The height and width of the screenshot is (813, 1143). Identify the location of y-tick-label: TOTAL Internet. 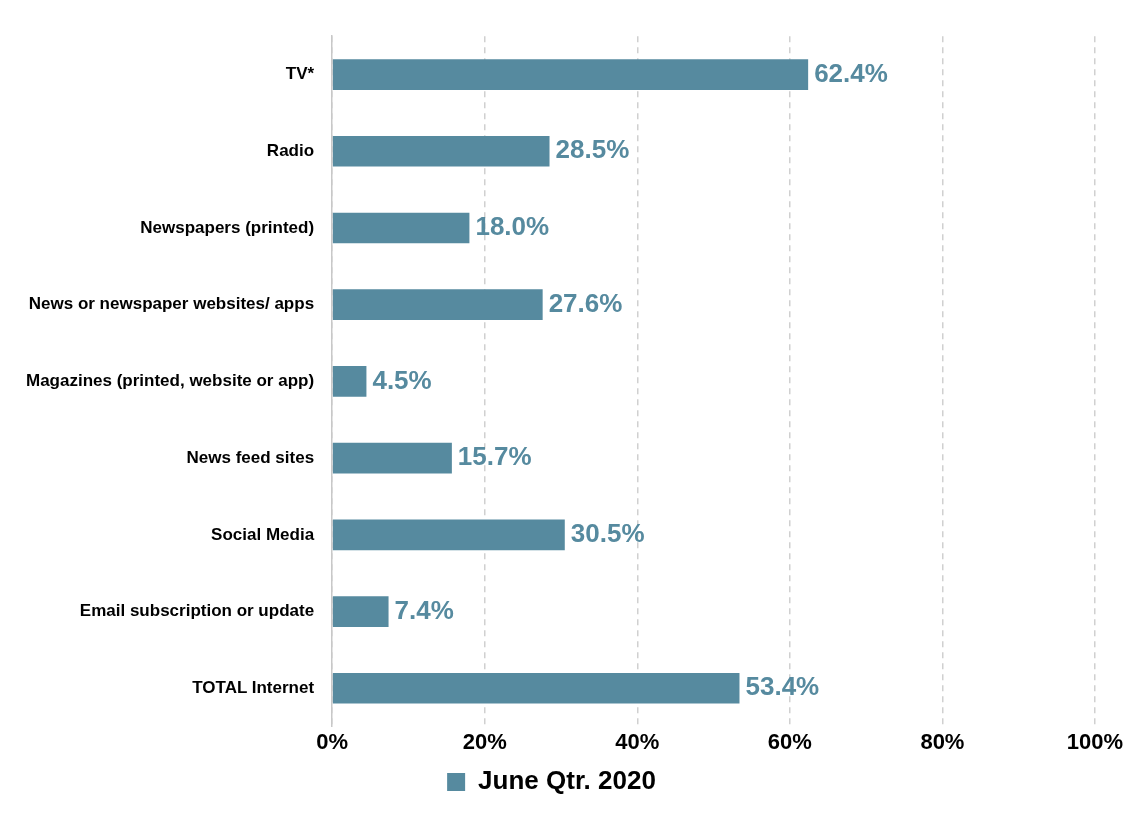
(253, 687).